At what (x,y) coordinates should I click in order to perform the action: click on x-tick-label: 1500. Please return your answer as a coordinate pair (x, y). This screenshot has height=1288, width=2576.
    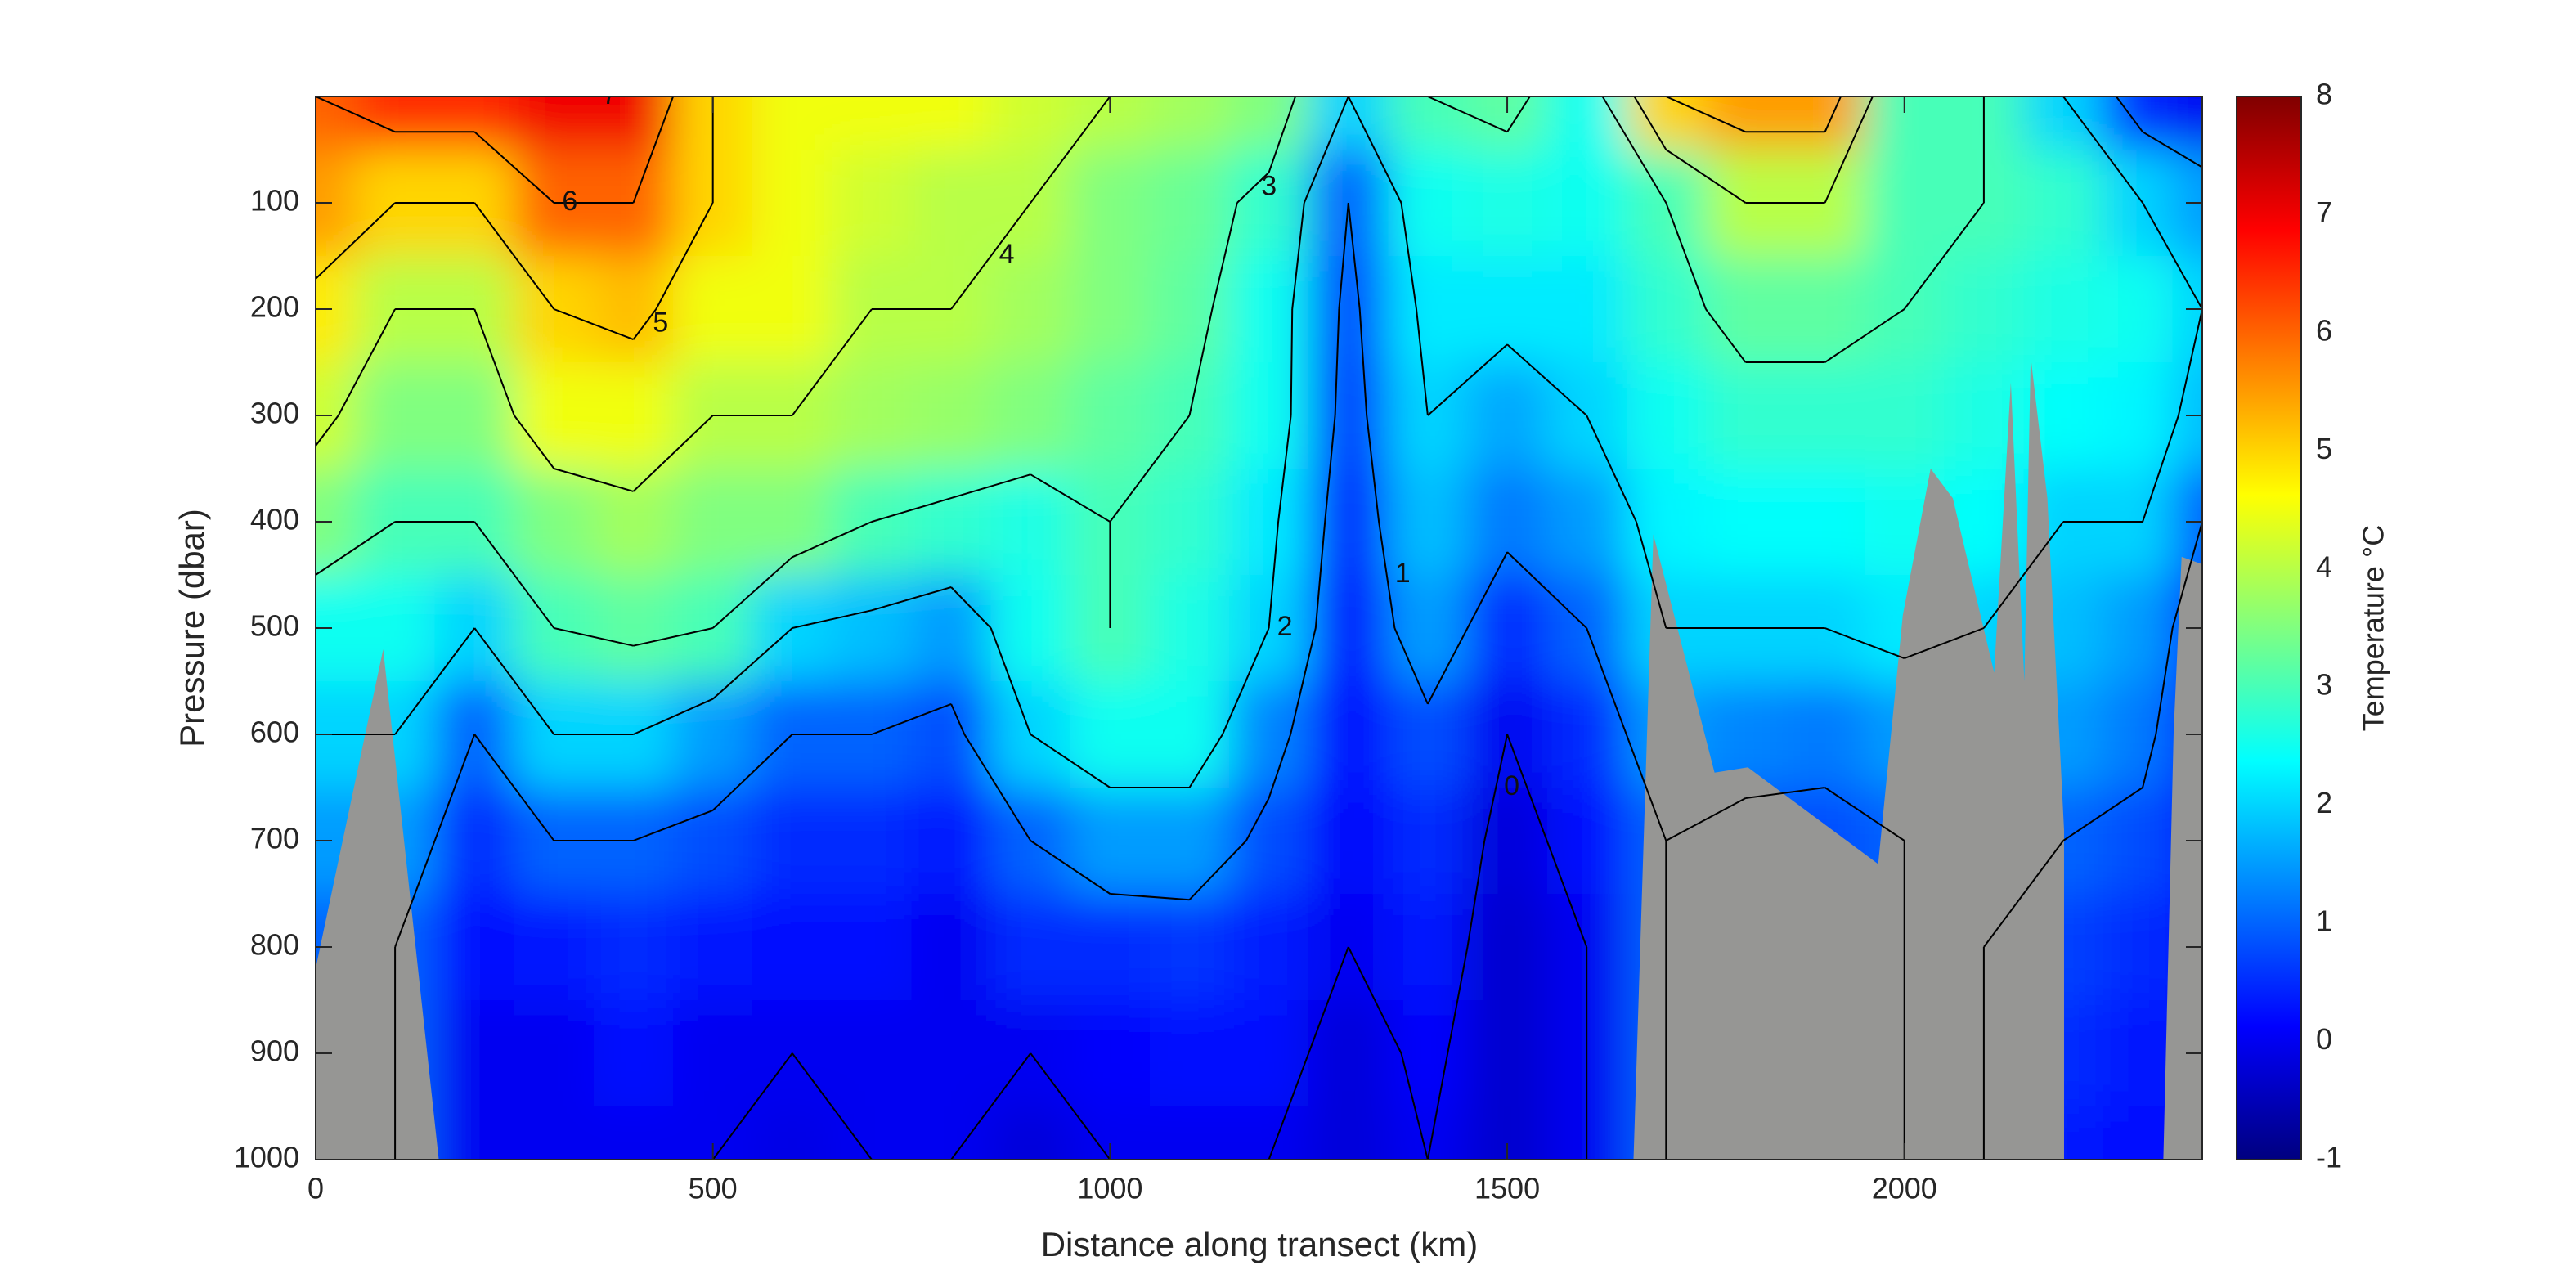
    Looking at the image, I should click on (1507, 1188).